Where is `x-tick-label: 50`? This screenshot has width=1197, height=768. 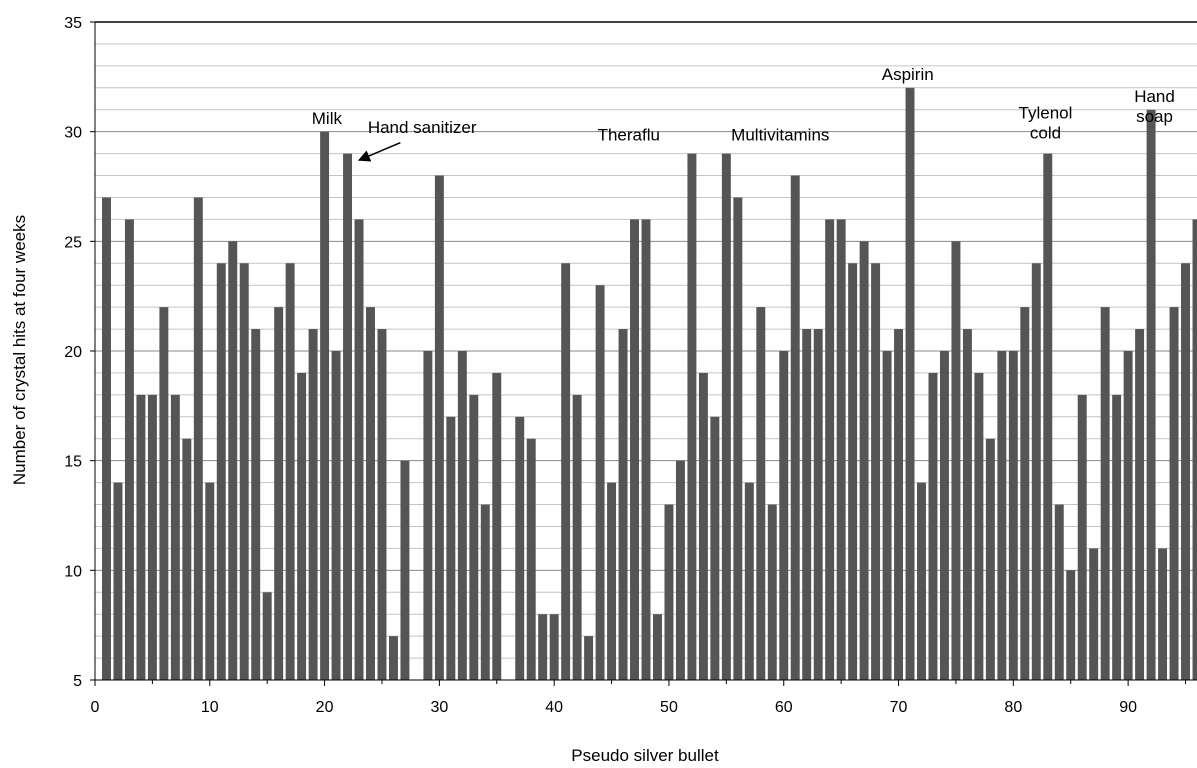 x-tick-label: 50 is located at coordinates (669, 707).